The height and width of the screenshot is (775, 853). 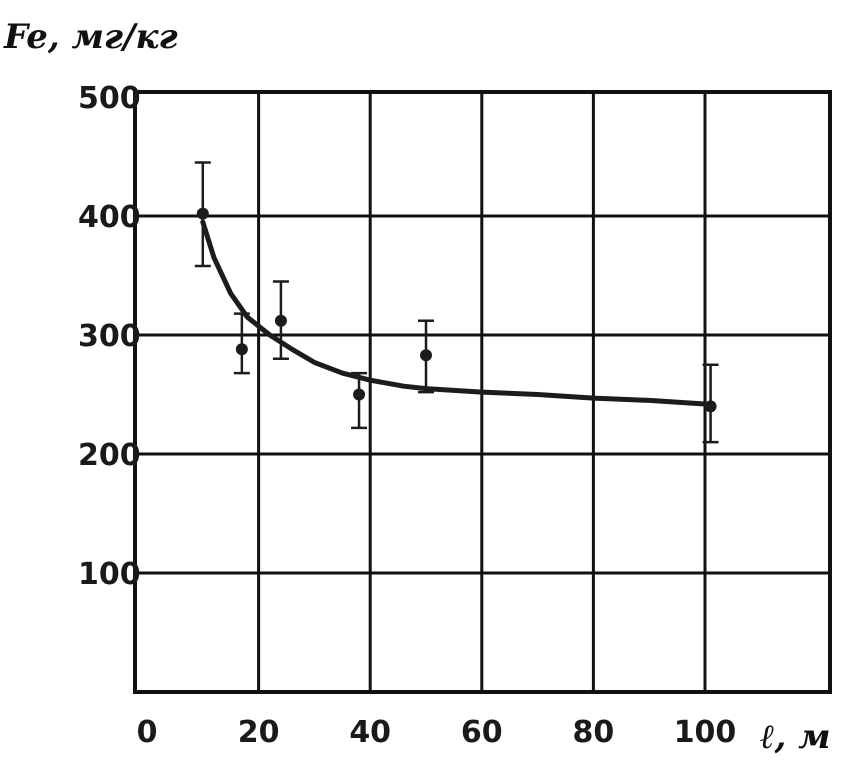 I want to click on y-tick-labels: 100 200 300 400 500, so click(x=109, y=336).